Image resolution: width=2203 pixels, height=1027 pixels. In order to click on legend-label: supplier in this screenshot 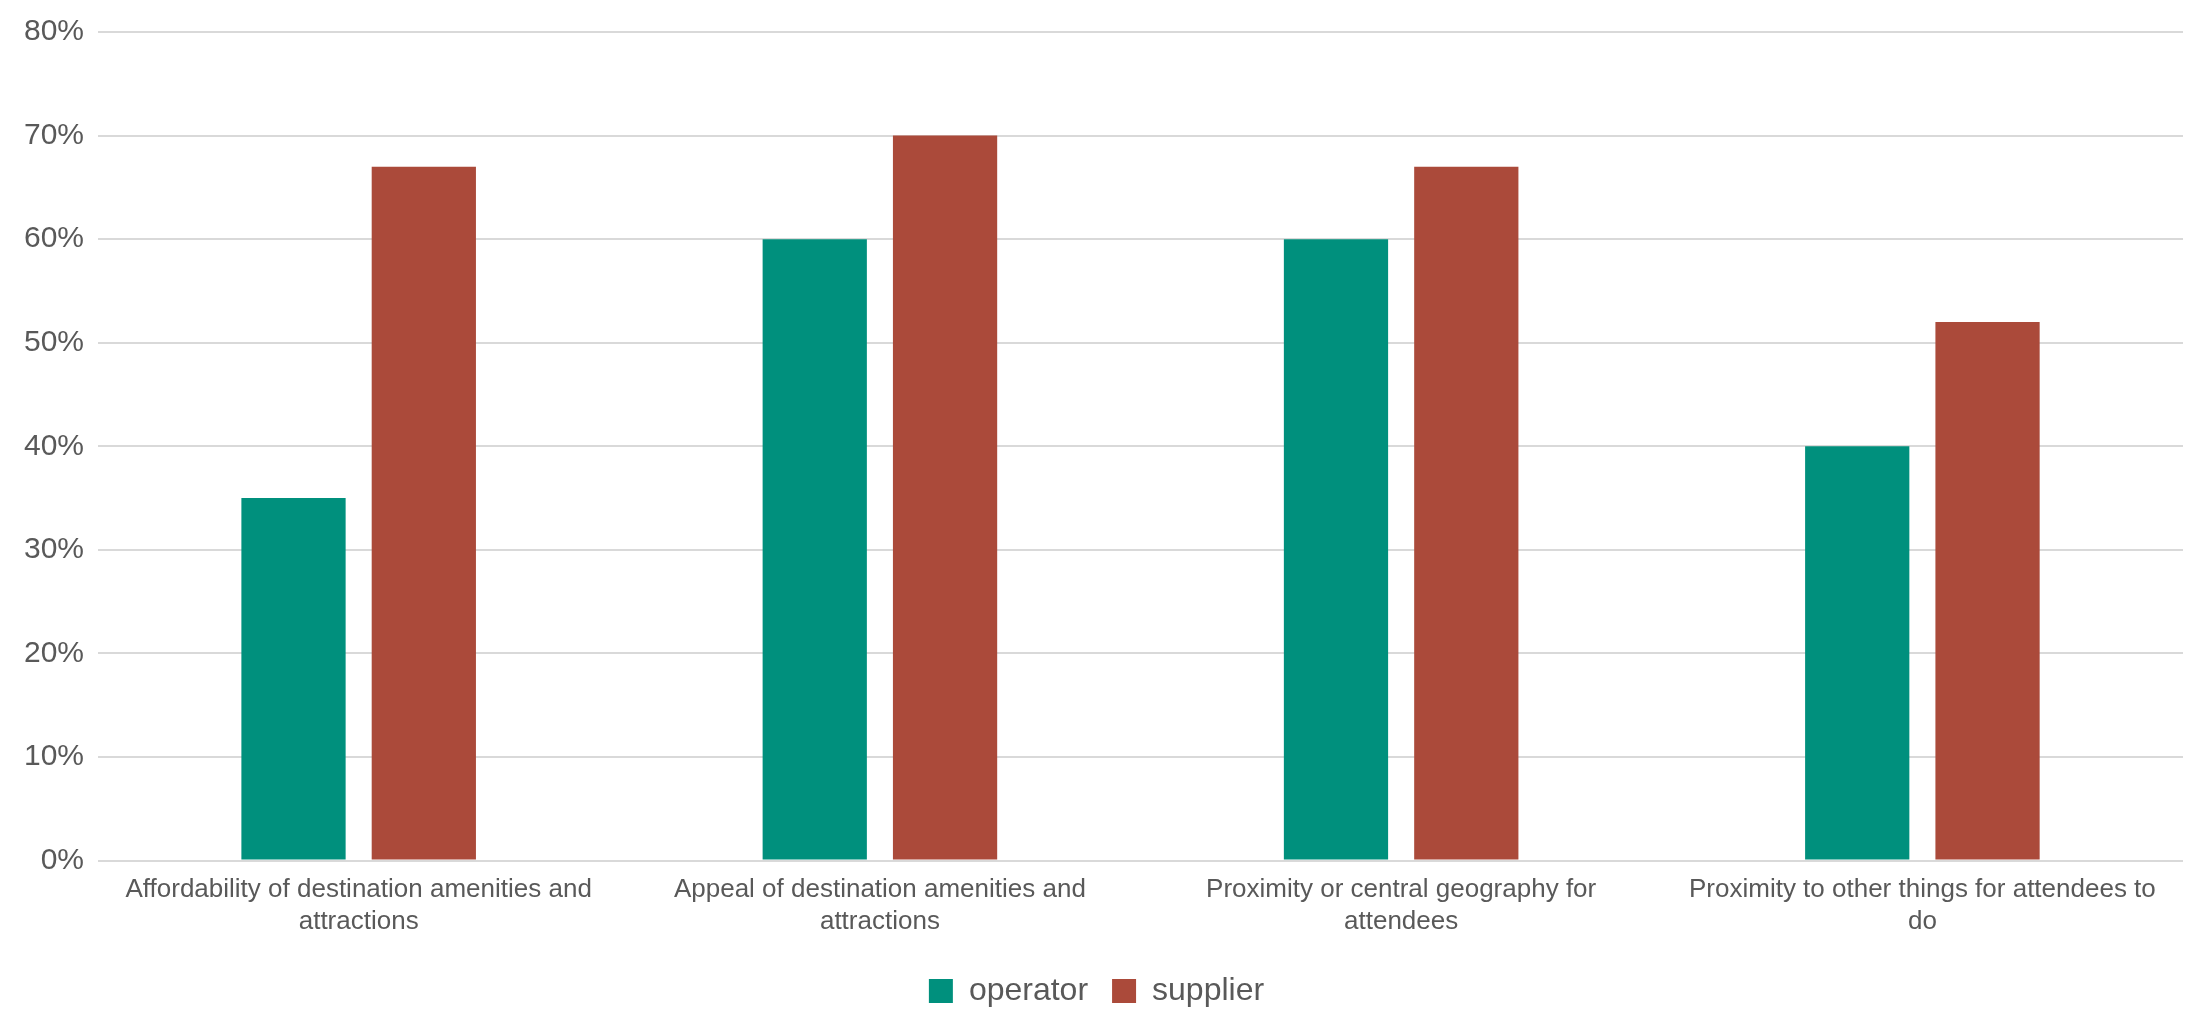, I will do `click(1208, 988)`.